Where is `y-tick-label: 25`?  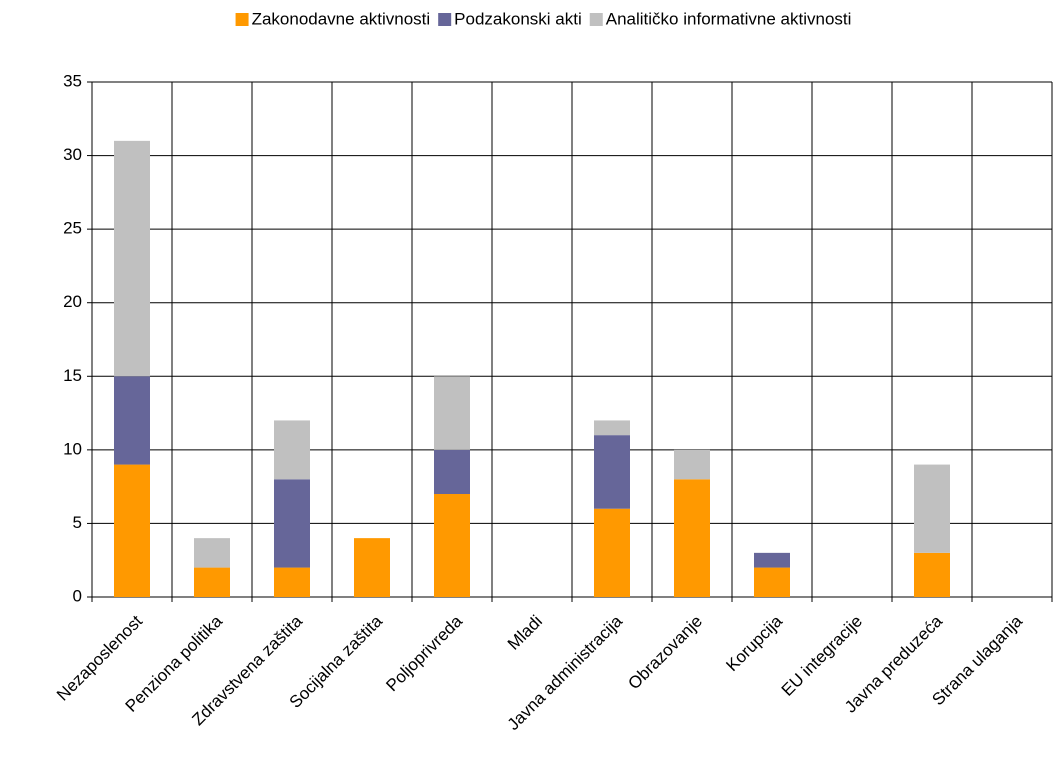
y-tick-label: 25 is located at coordinates (72, 228).